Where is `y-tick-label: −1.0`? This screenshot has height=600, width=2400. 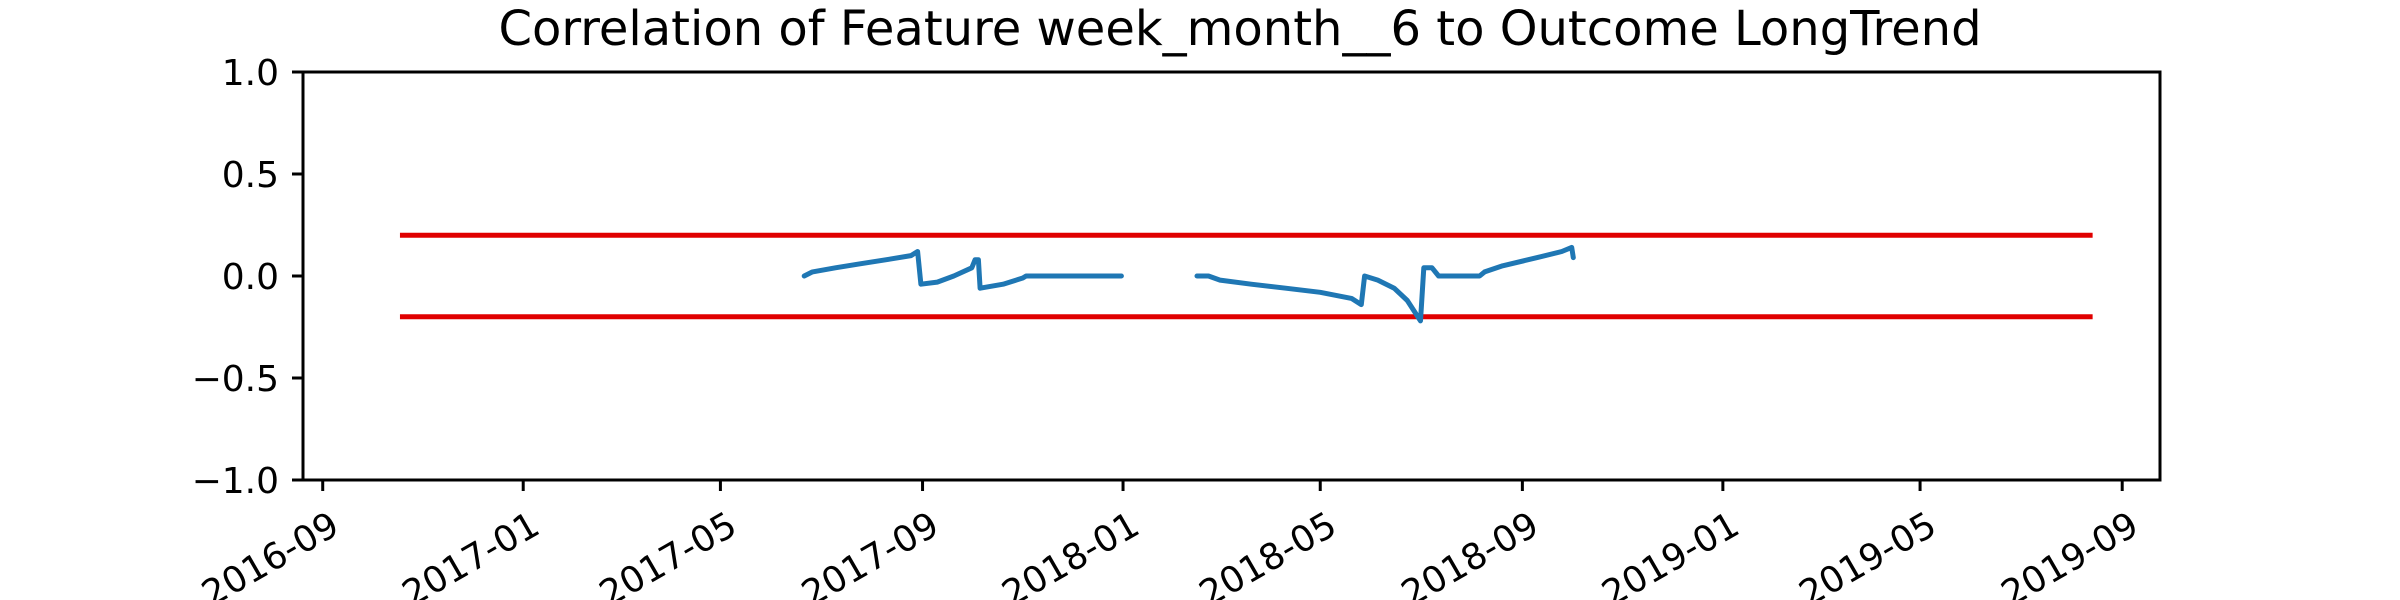
y-tick-label: −1.0 is located at coordinates (235, 481).